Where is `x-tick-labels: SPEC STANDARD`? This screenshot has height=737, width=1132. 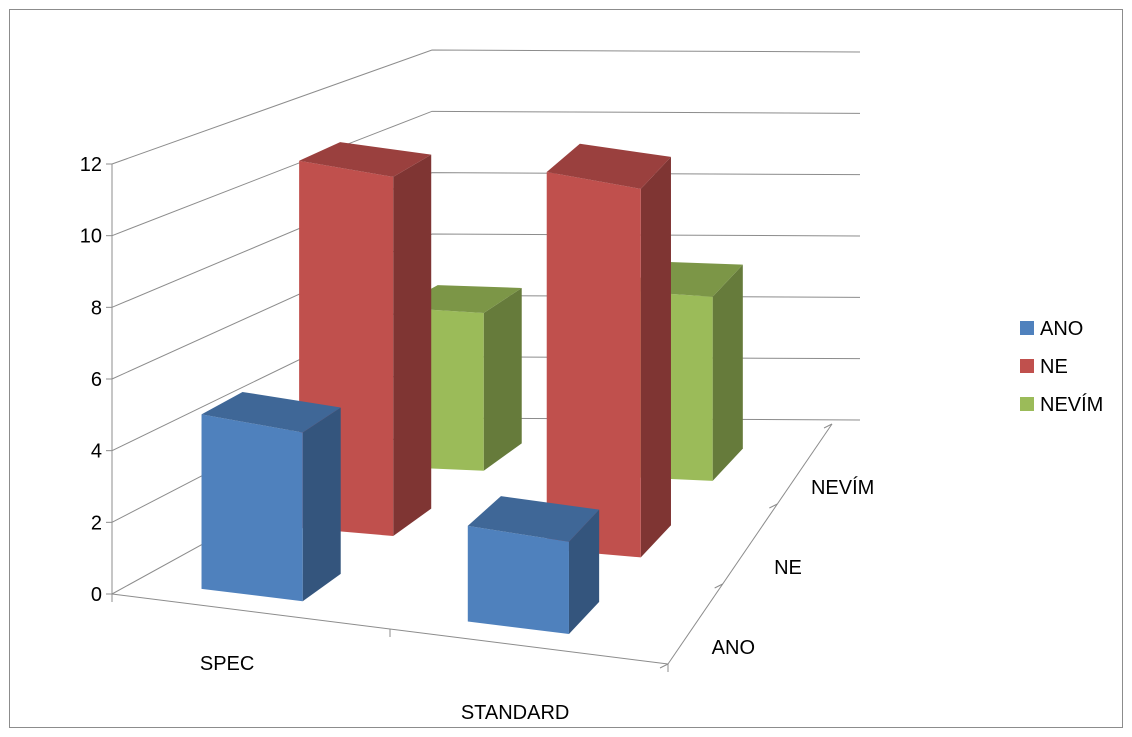
x-tick-labels: SPEC STANDARD is located at coordinates (384, 688).